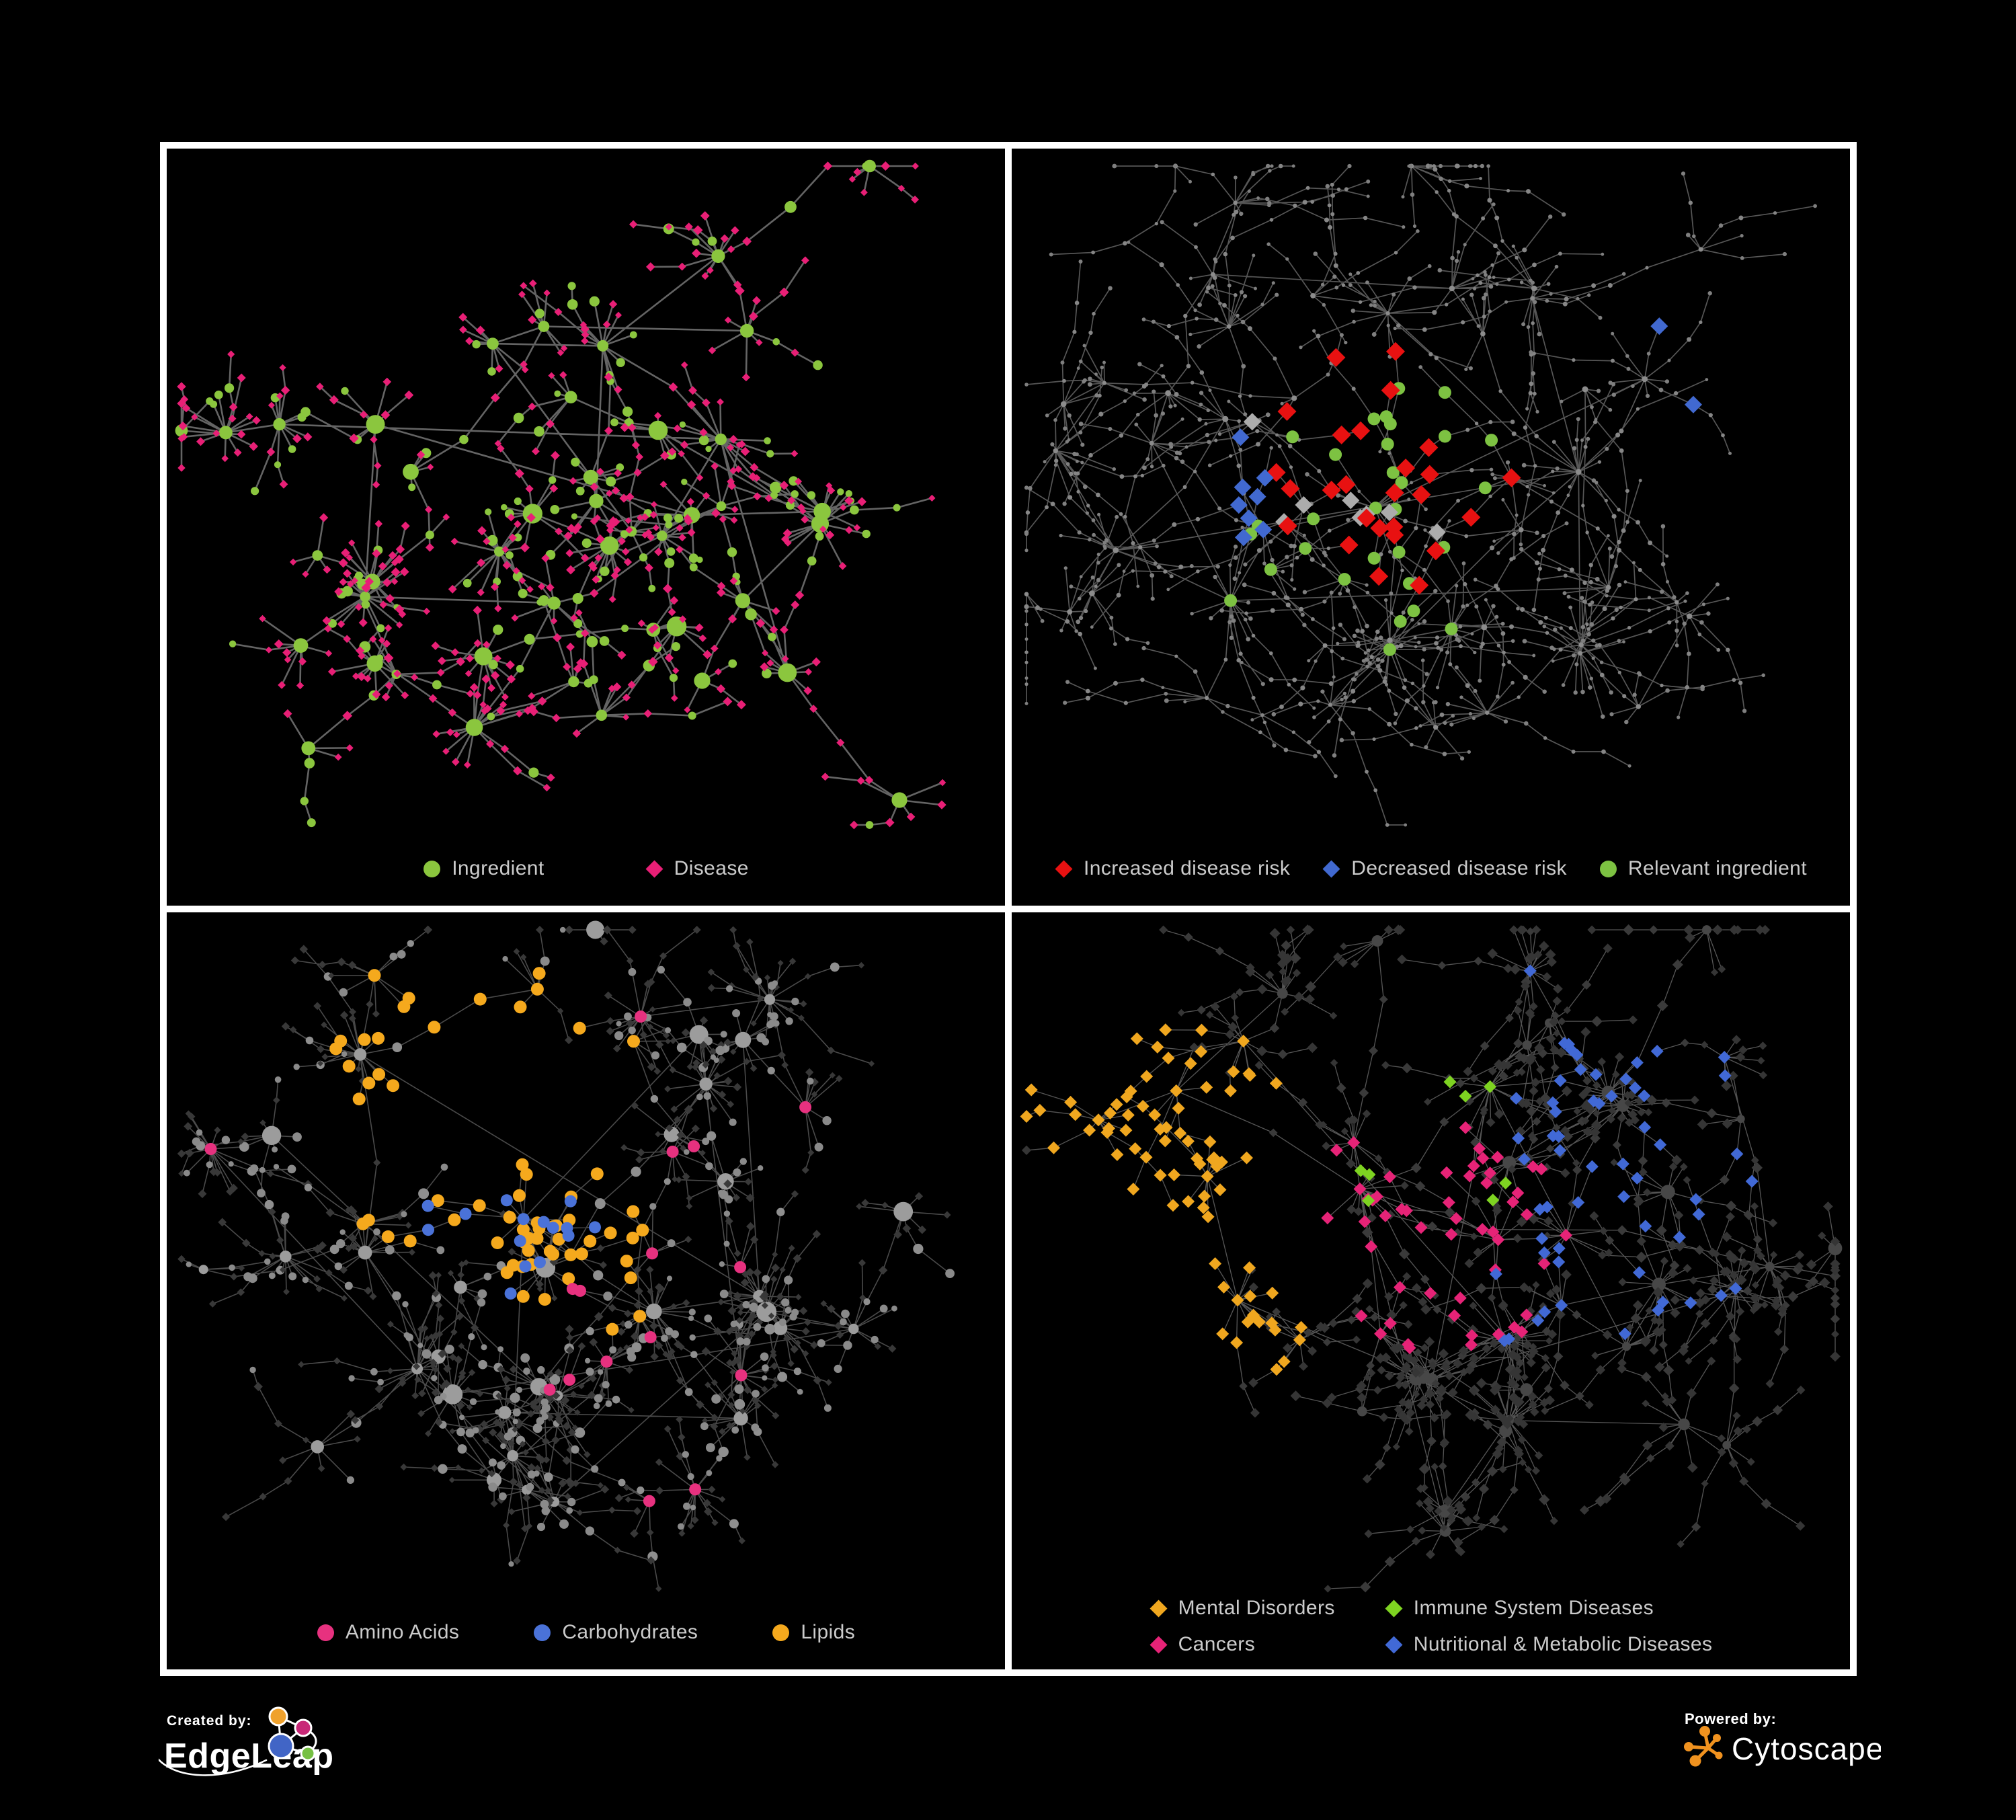 This screenshot has height=1820, width=2016. What do you see at coordinates (1533, 1608) in the screenshot?
I see `legend-label-immune-system-diseases: Immune System Diseases` at bounding box center [1533, 1608].